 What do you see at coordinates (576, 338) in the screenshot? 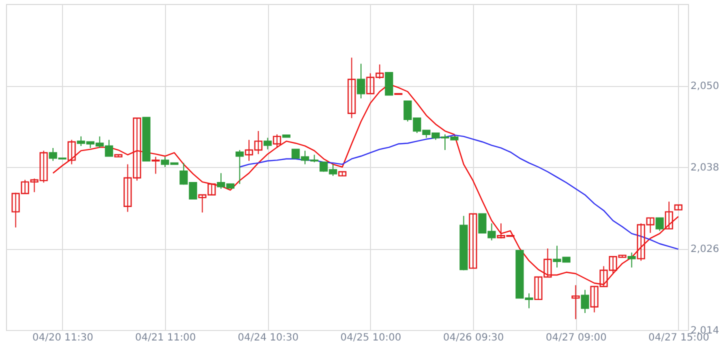
I see `x-tick-label: 04/27 09:00` at bounding box center [576, 338].